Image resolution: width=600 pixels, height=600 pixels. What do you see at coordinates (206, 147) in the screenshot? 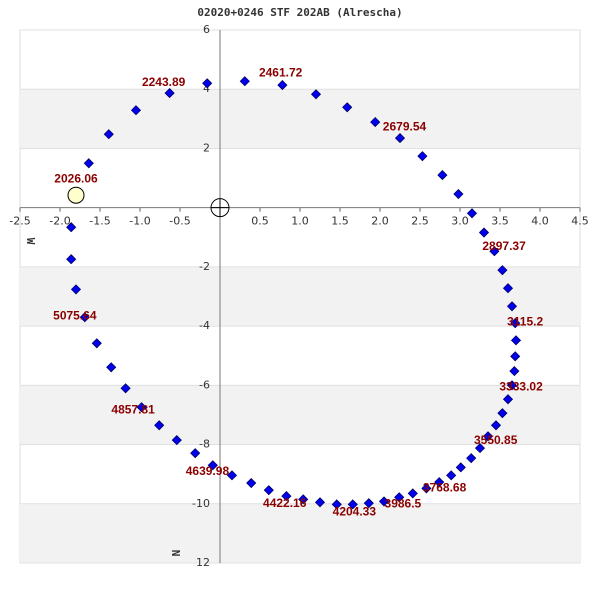
I see `y-tick-label: 2` at bounding box center [206, 147].